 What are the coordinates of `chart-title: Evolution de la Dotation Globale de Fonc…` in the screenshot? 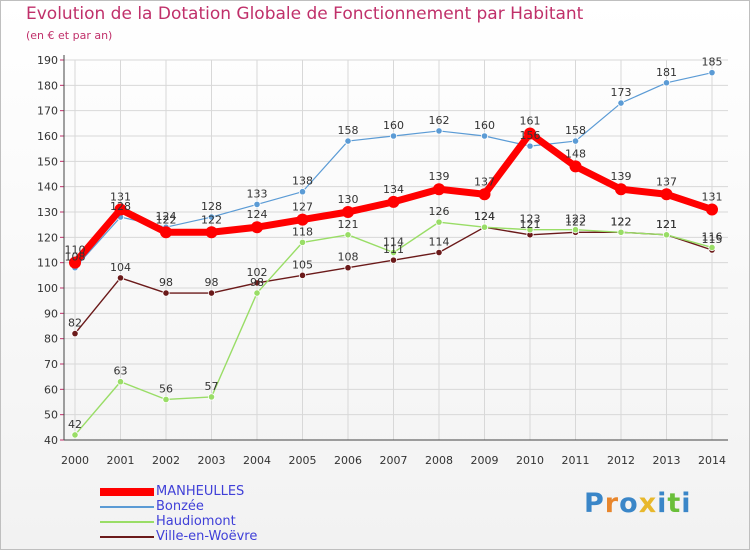 It's located at (305, 14).